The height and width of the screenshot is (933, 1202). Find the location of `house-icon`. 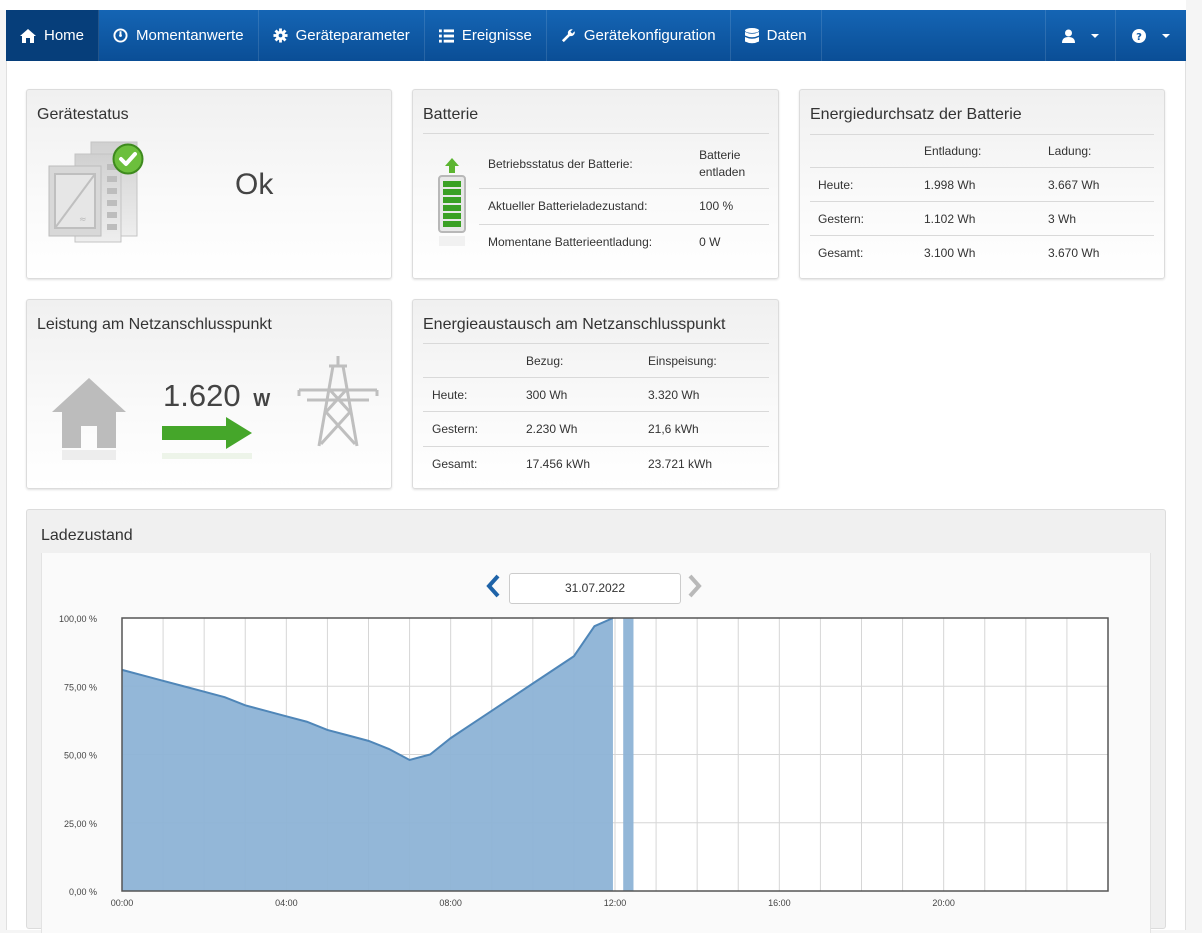

house-icon is located at coordinates (89, 419).